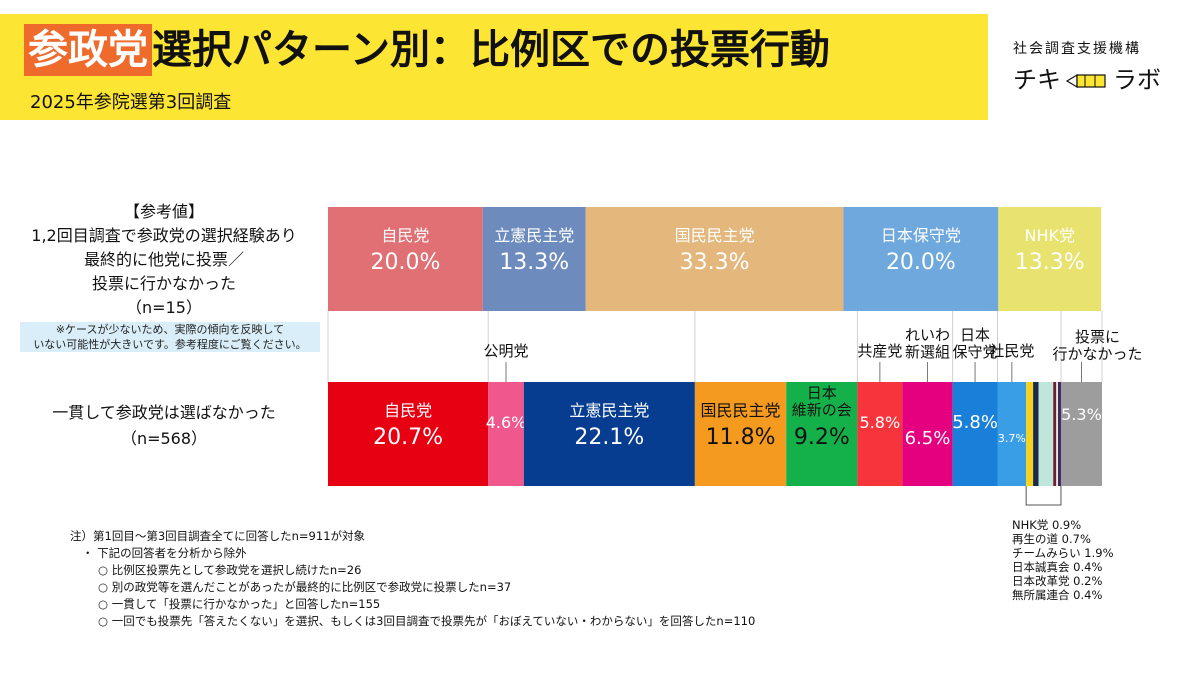  I want to click on data-label: 4.6%, so click(506, 422).